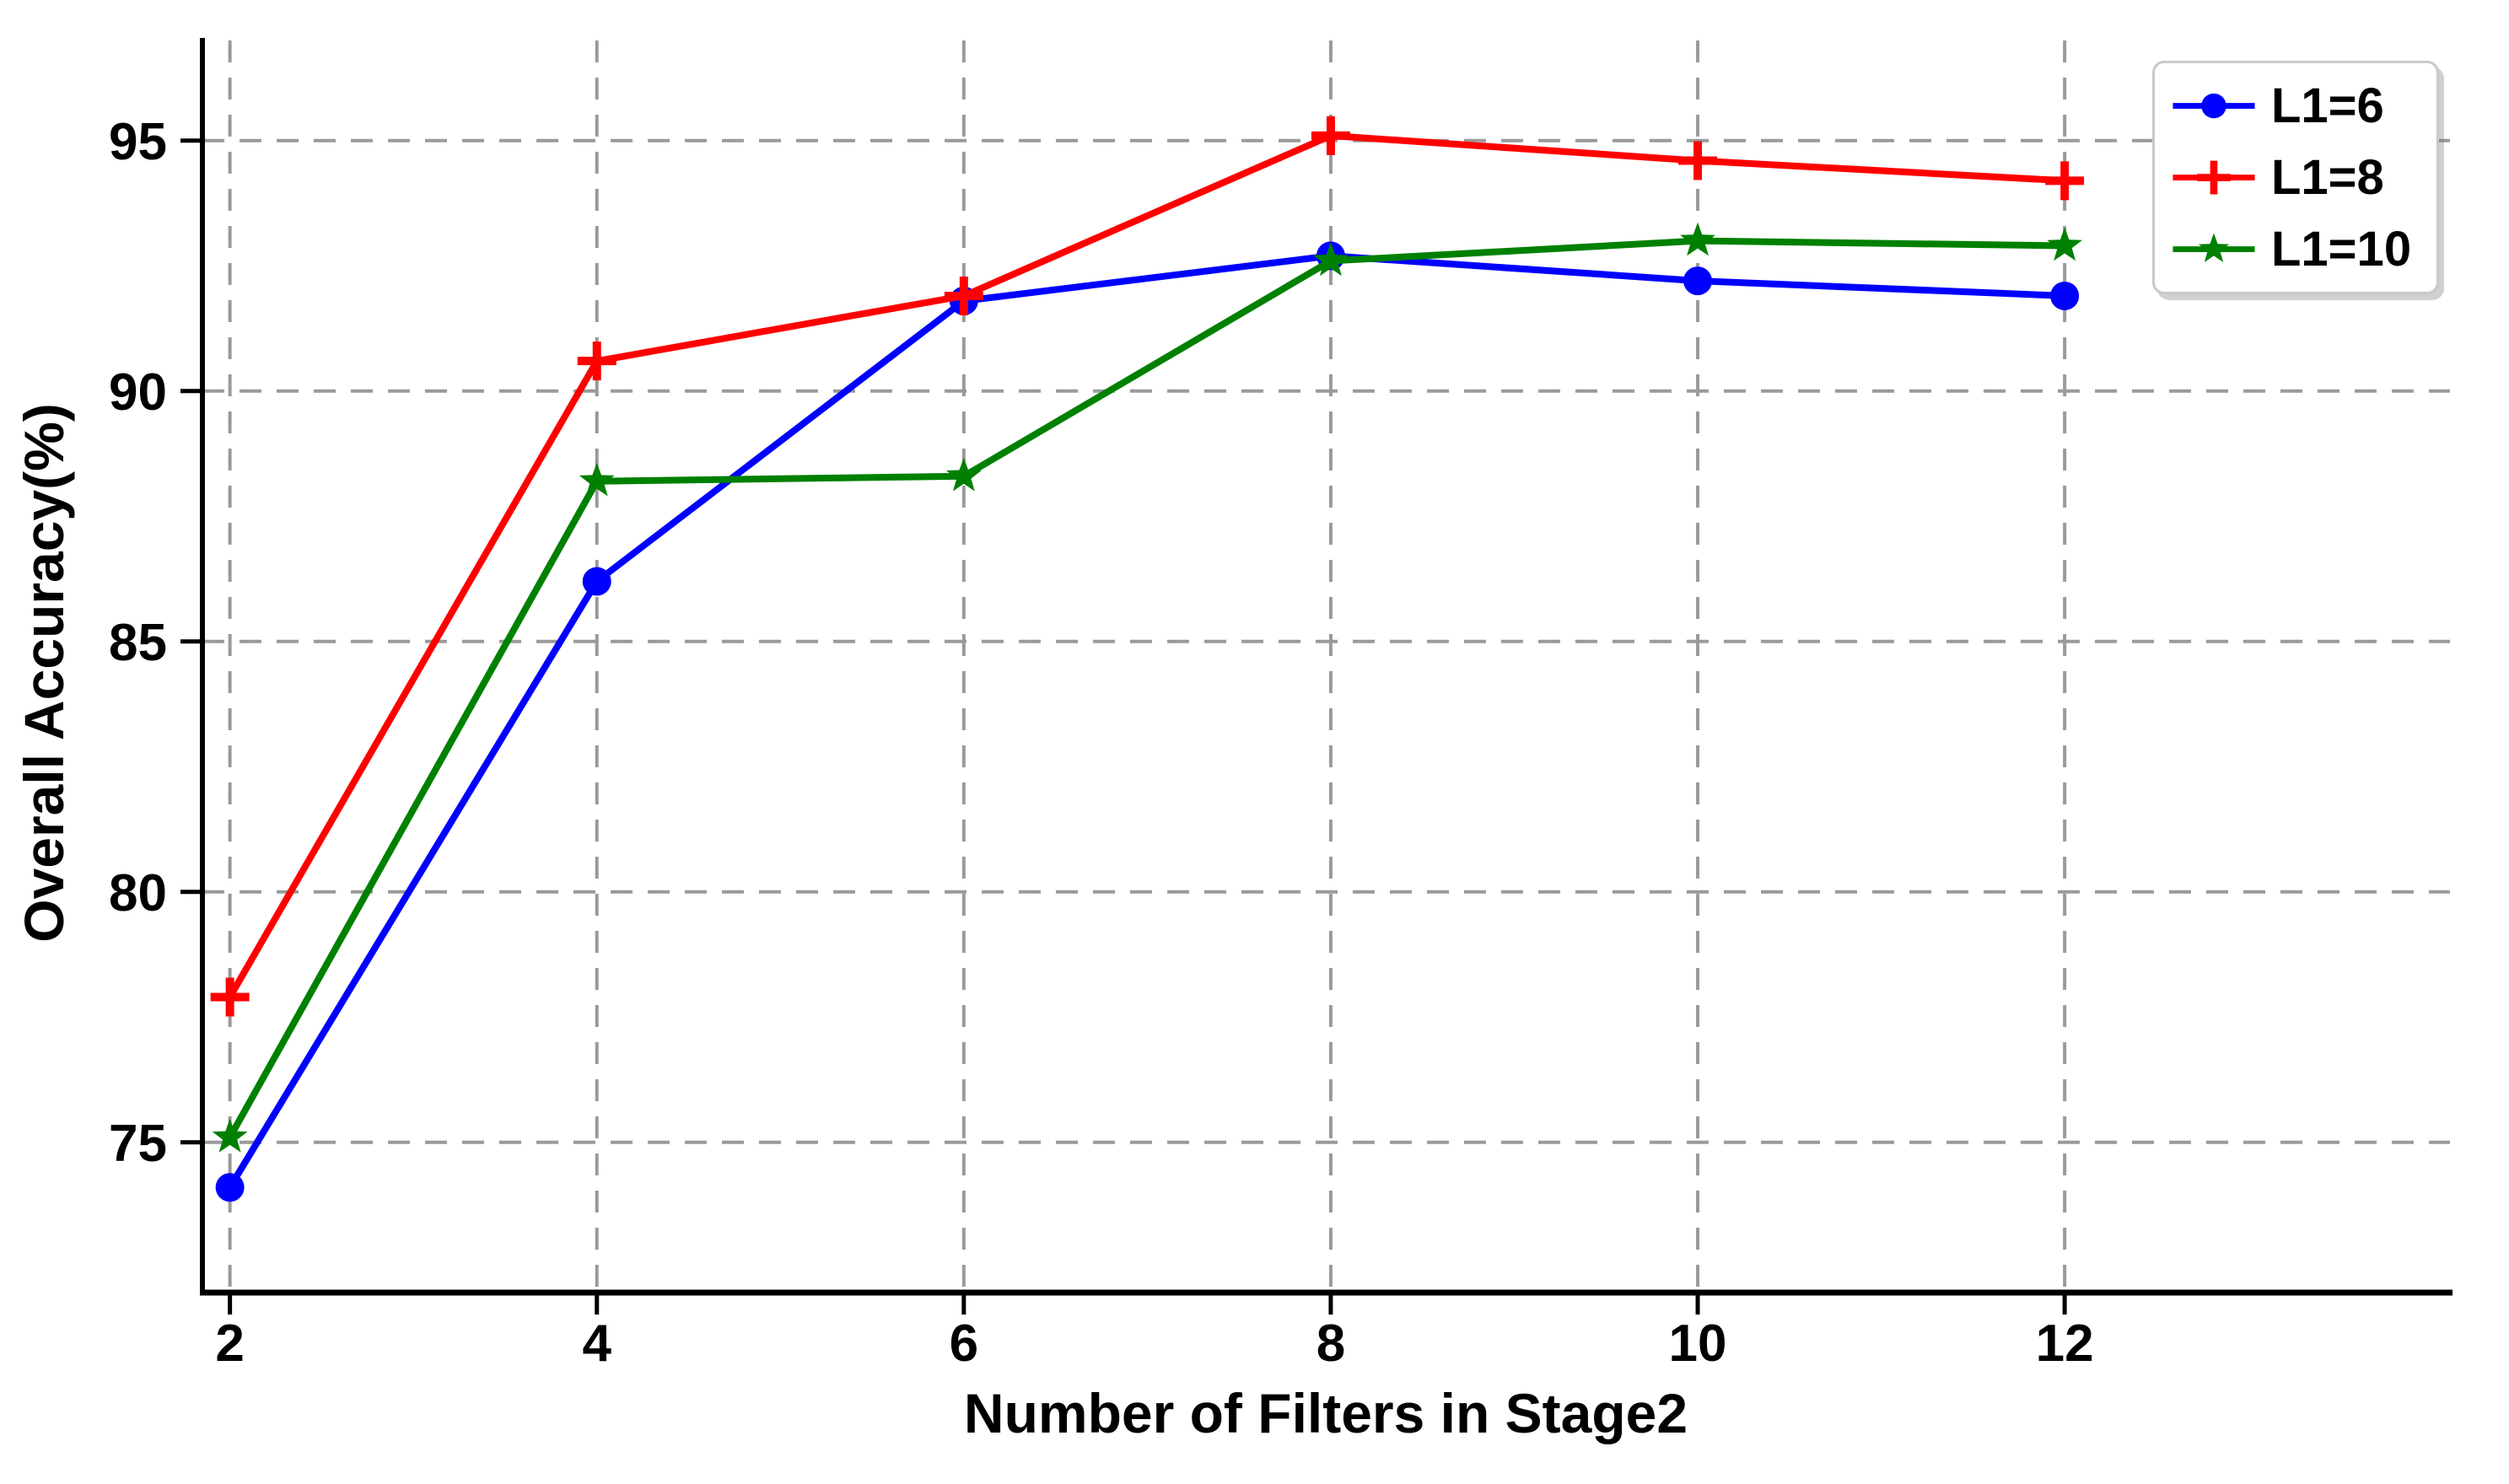 This screenshot has width=2509, height=1484. I want to click on y-tick-label: 95, so click(138, 142).